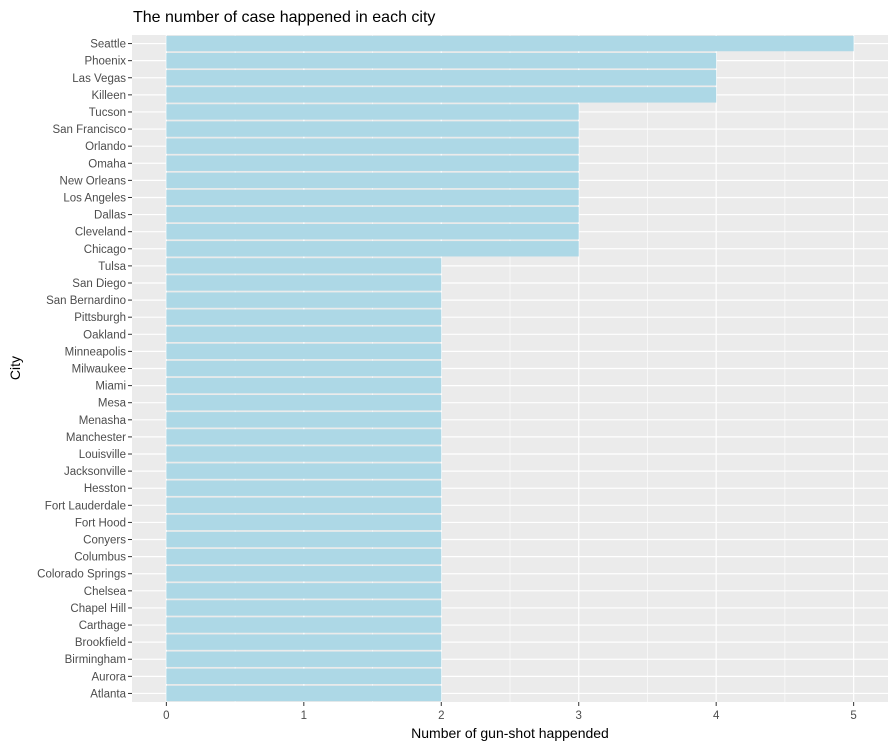  Describe the element at coordinates (86, 301) in the screenshot. I see `y-tick-label: San Bernardino` at that location.